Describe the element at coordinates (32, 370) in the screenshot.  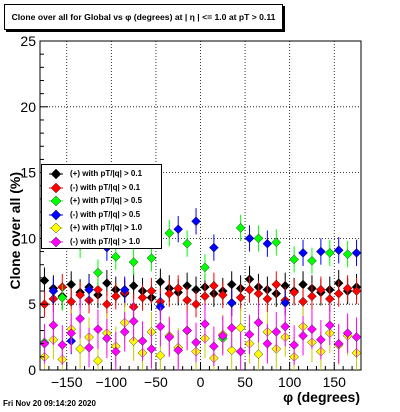
I see `y-tick-label: 0` at that location.